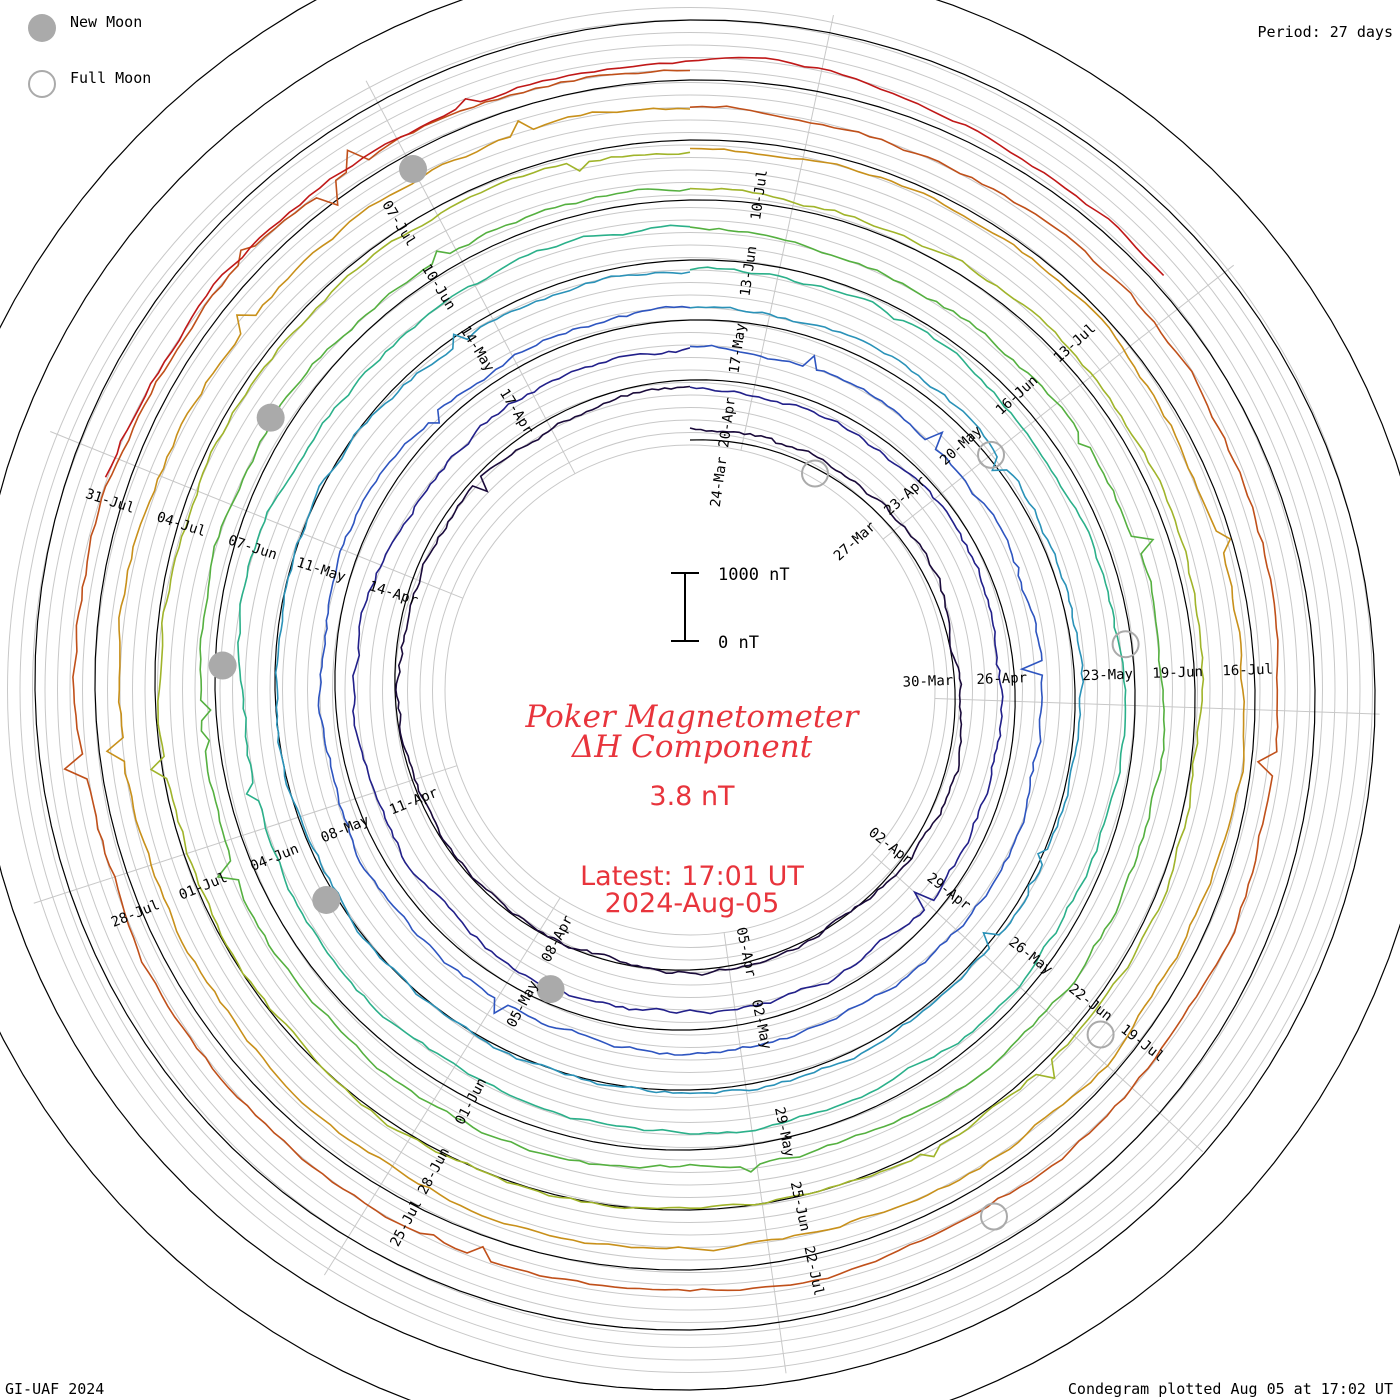  What do you see at coordinates (1001, 679) in the screenshot?
I see `date-label: 26-Apr` at bounding box center [1001, 679].